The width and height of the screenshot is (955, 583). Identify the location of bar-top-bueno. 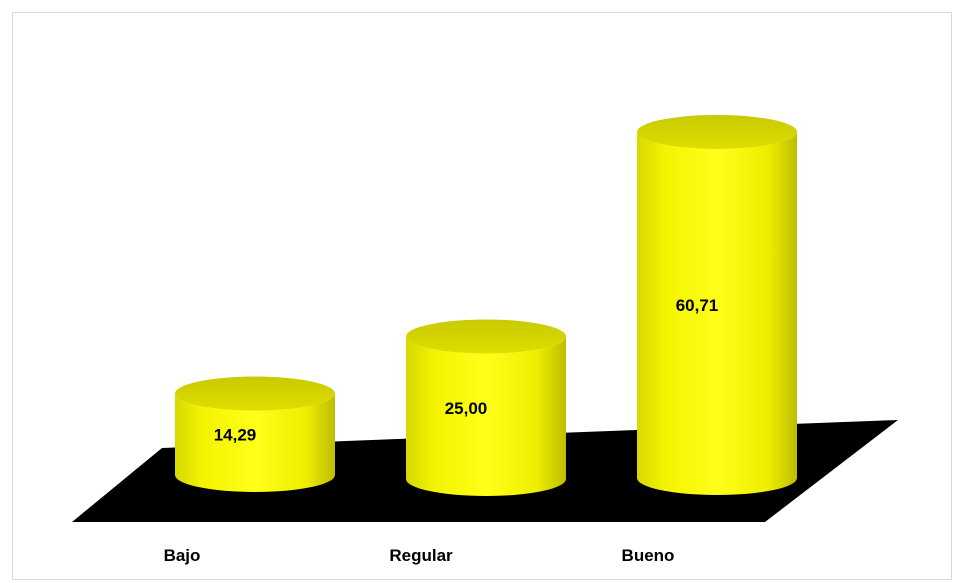
(717, 131).